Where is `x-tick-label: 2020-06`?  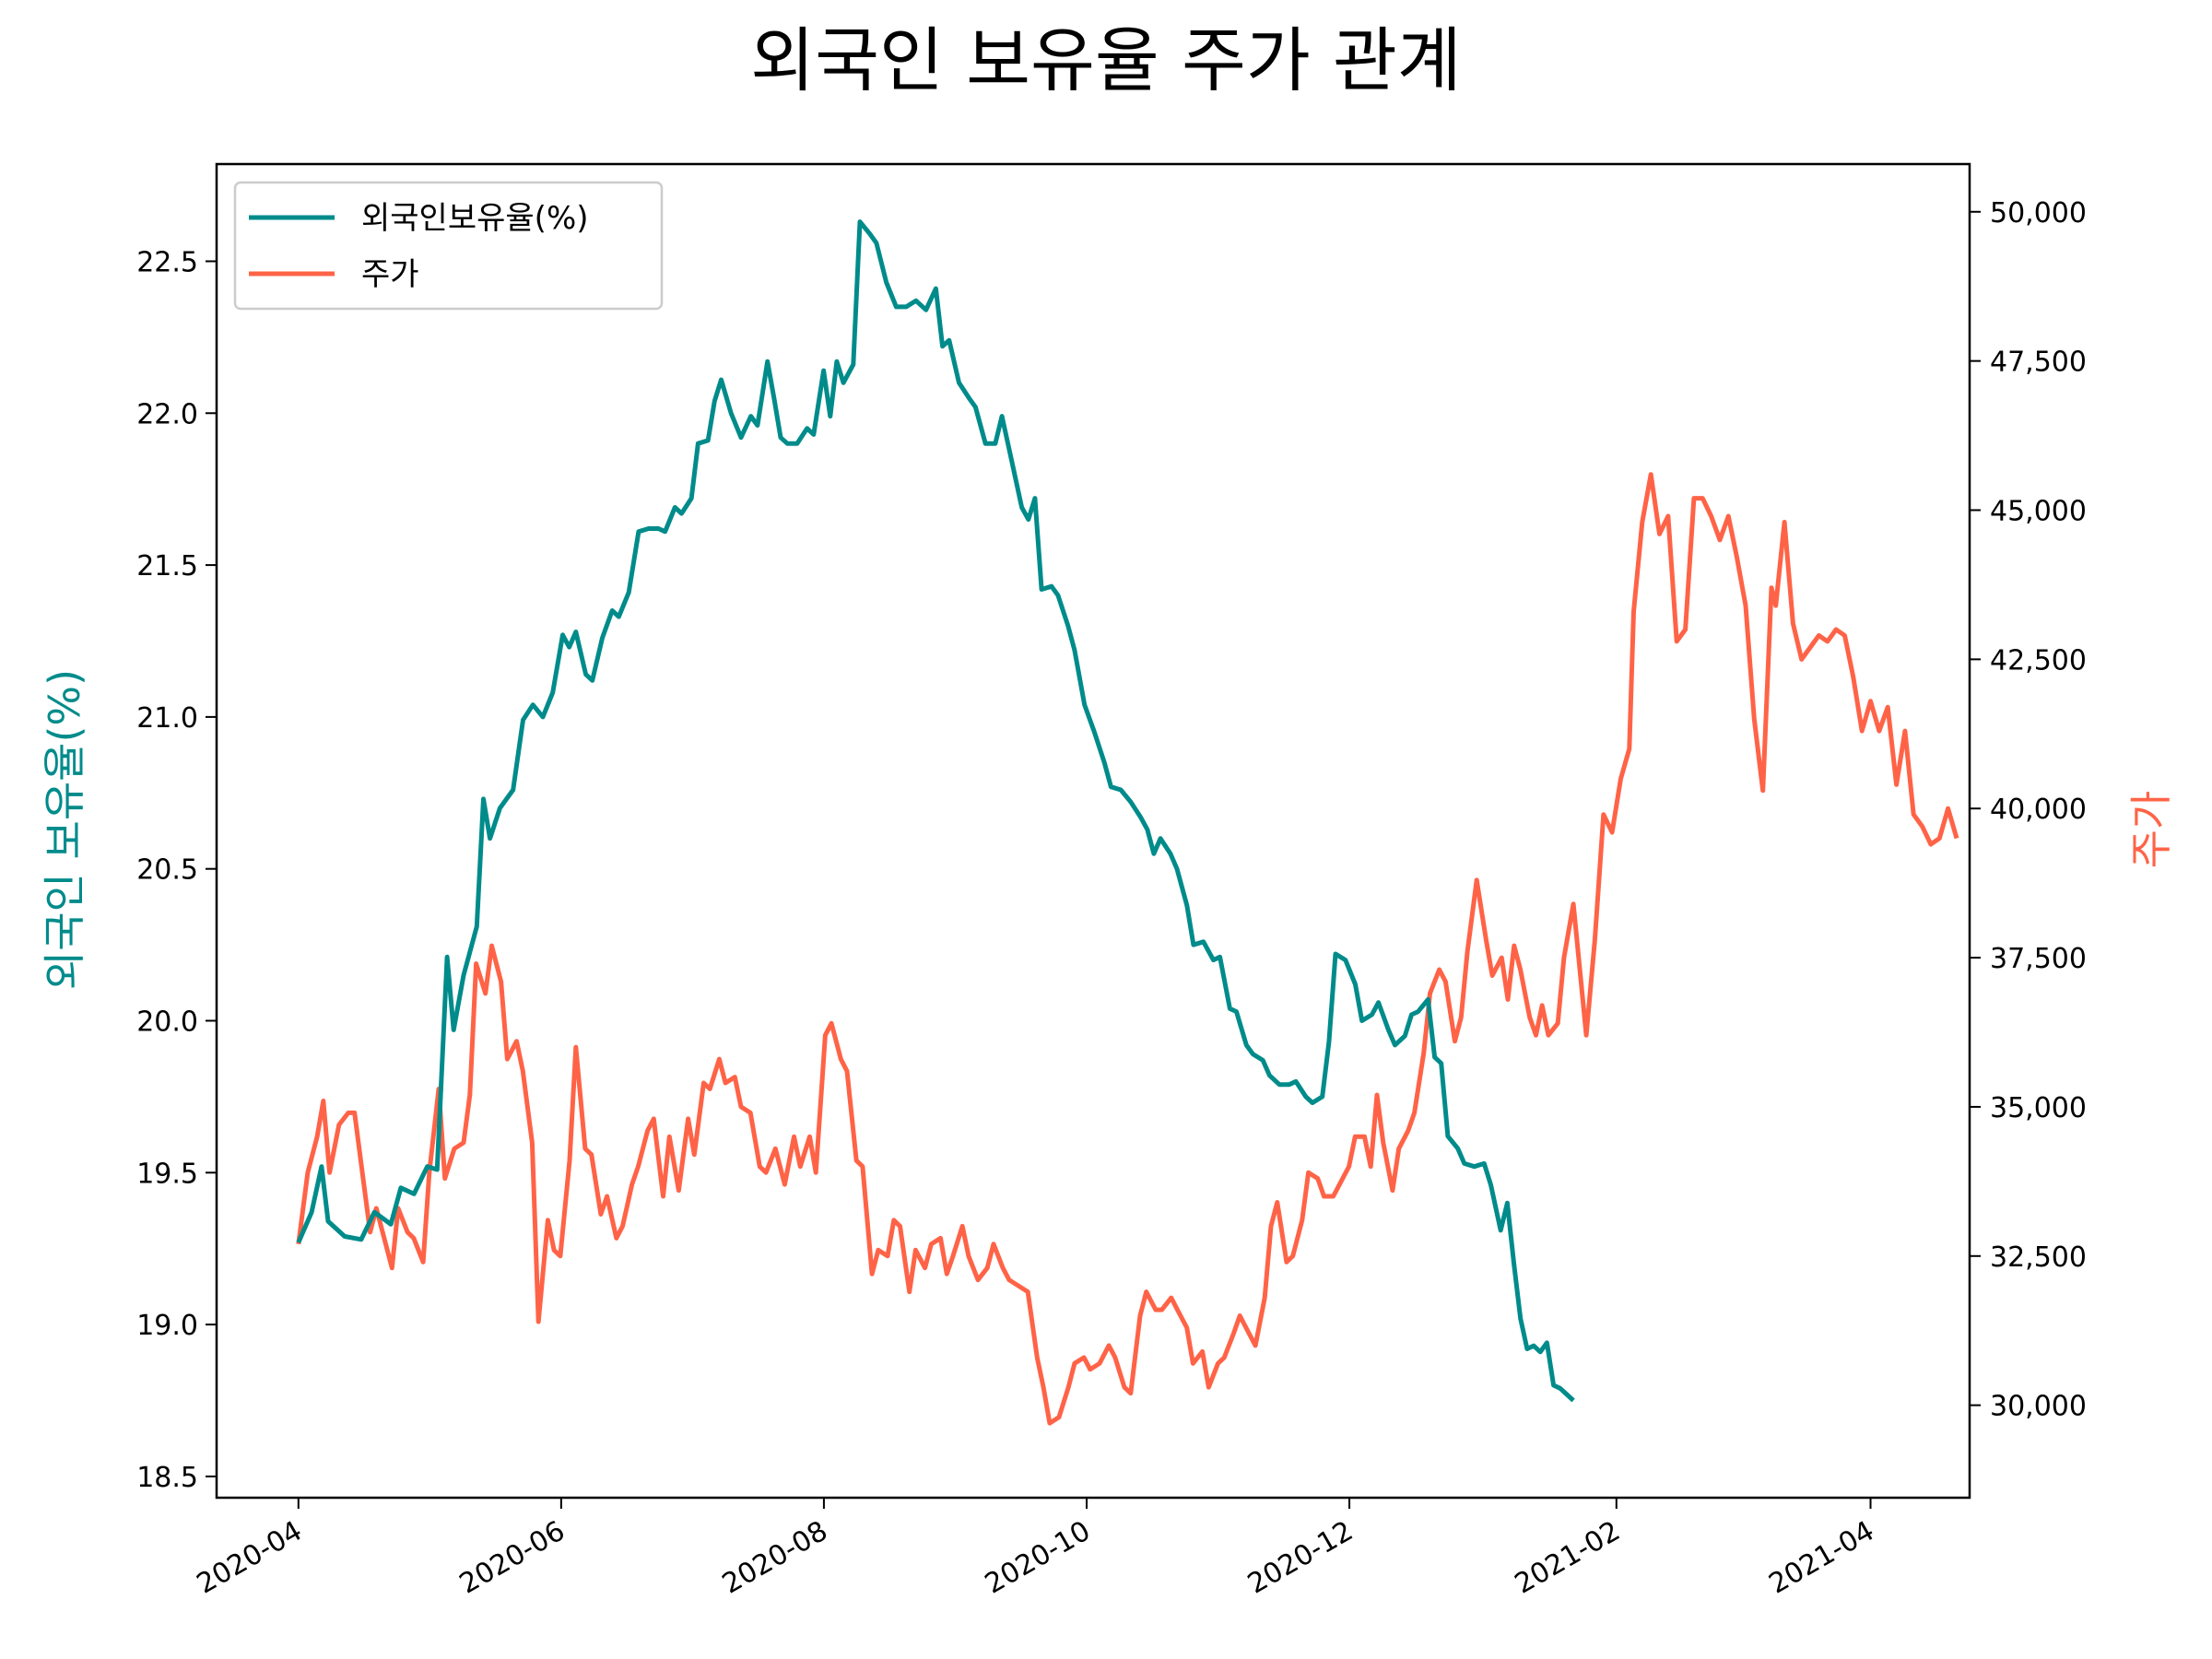 x-tick-label: 2020-06 is located at coordinates (512, 1558).